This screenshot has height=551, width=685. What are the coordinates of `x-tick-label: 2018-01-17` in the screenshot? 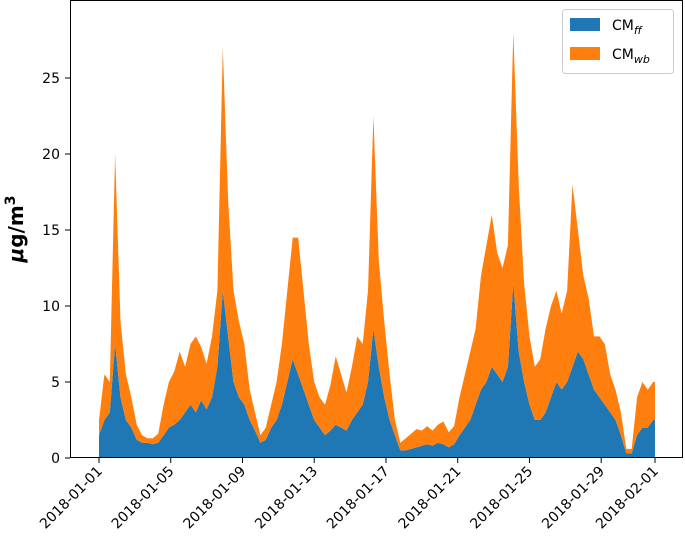 It's located at (358, 498).